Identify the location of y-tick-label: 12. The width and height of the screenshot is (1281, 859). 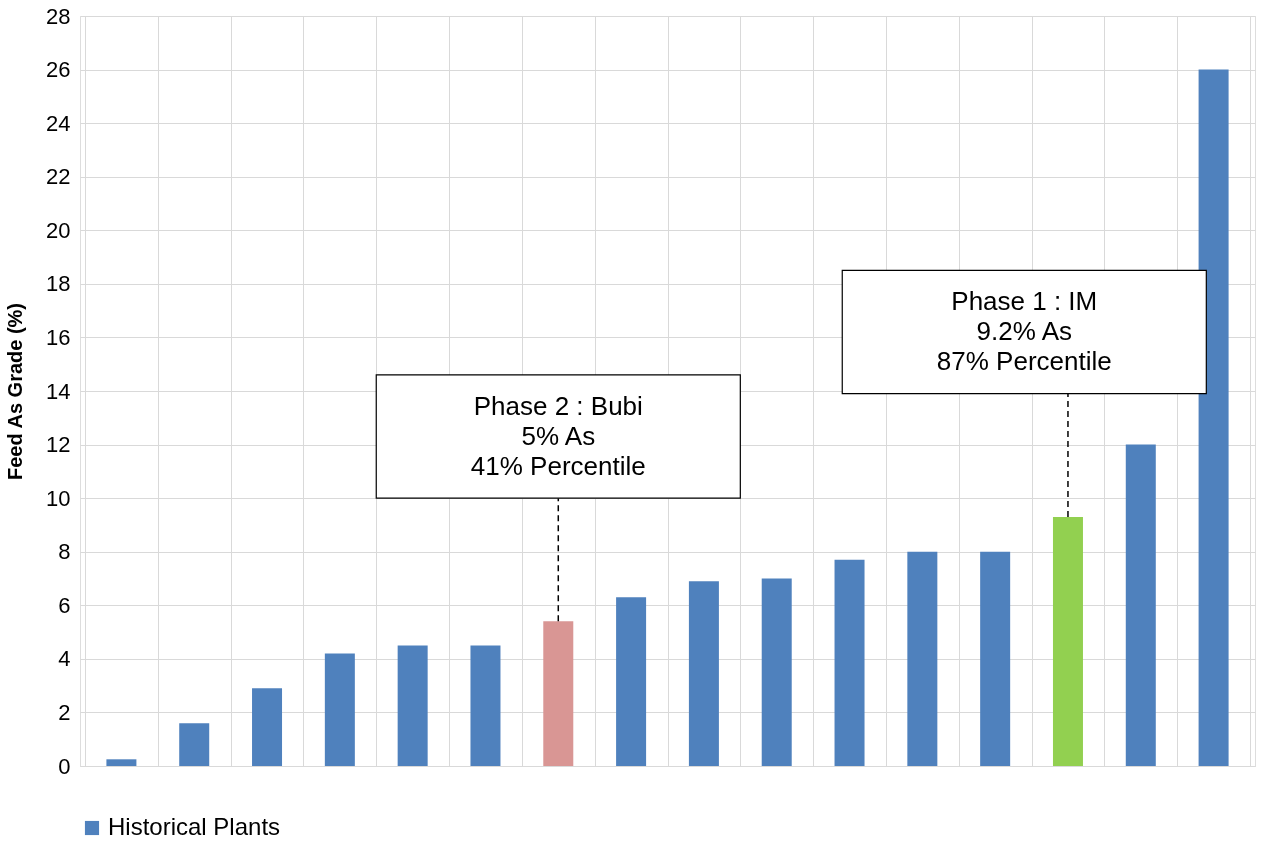
(58, 445).